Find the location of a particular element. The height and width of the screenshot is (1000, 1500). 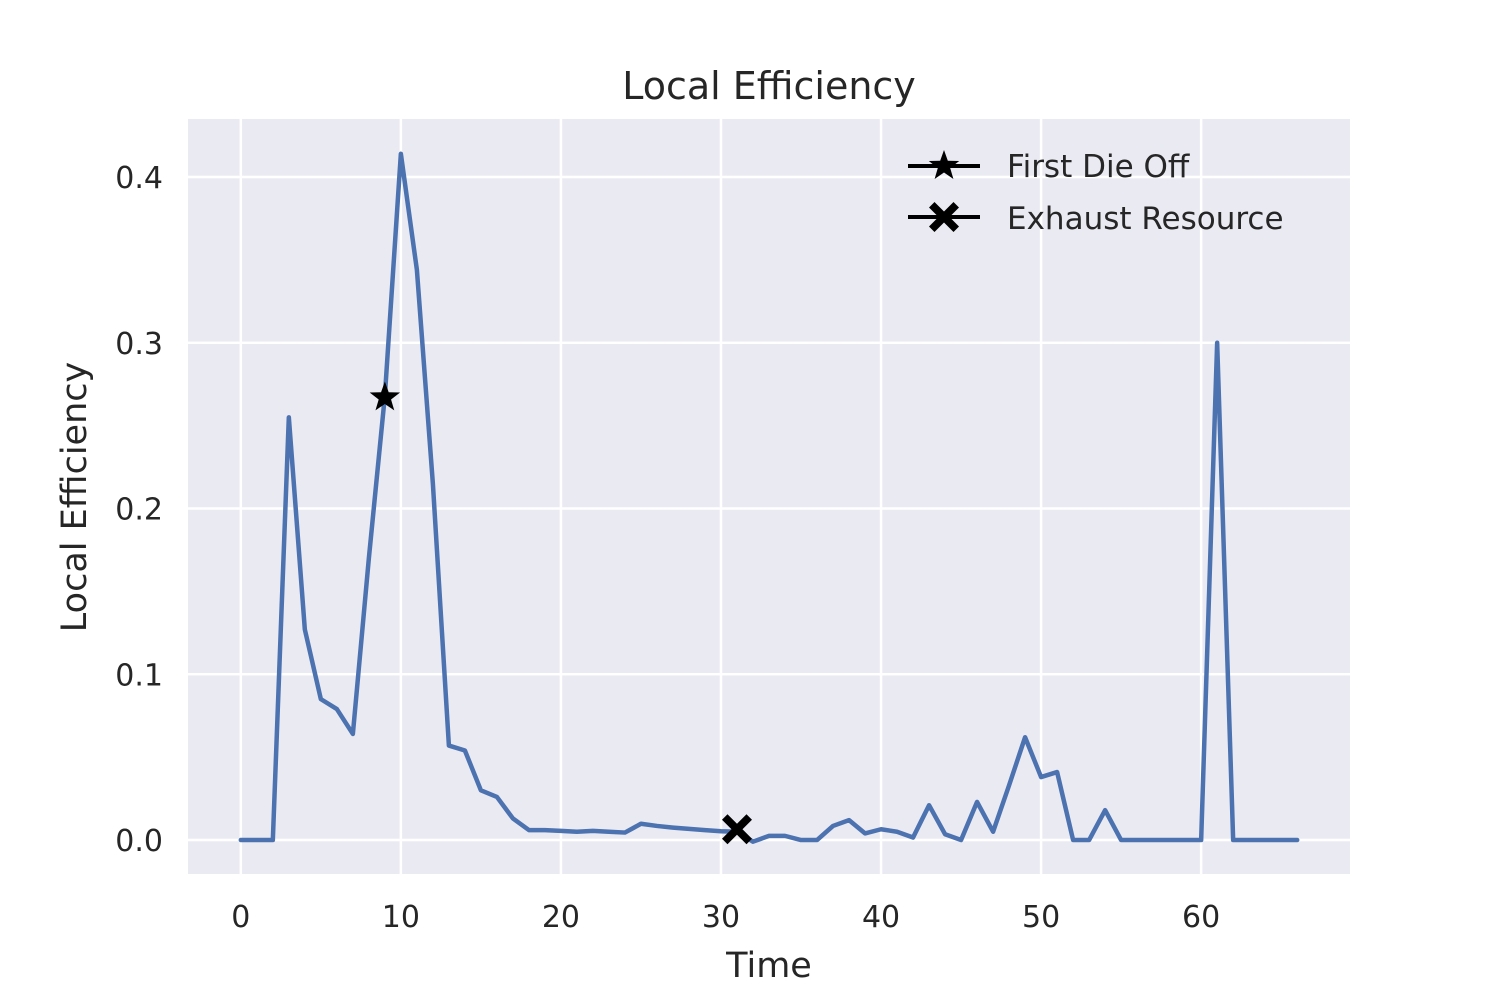

legend-item-exhaust-resource: Exhaust Resource is located at coordinates (1096, 219).